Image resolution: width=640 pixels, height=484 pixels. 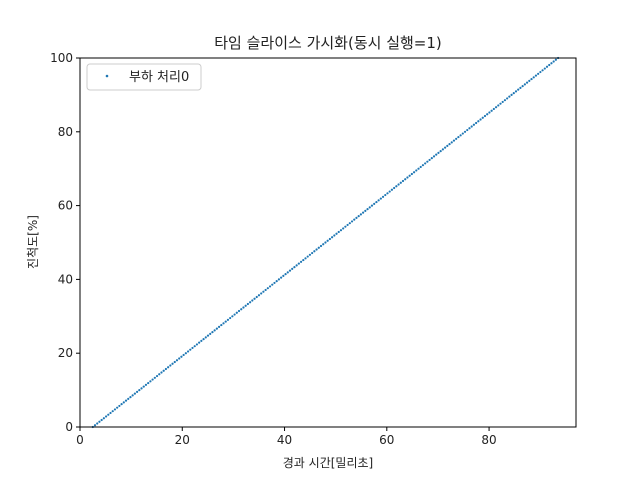 I want to click on y-axis-ticks: 0 20 40 60 80 100, so click(x=65, y=242).